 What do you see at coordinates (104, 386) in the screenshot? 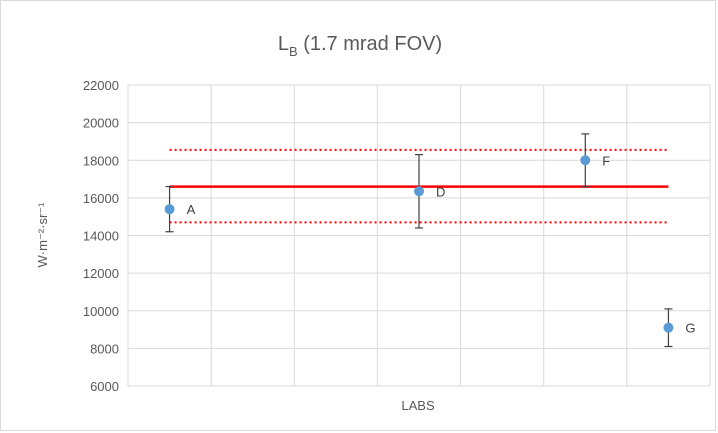
I see `y-tick-label: 6000` at bounding box center [104, 386].